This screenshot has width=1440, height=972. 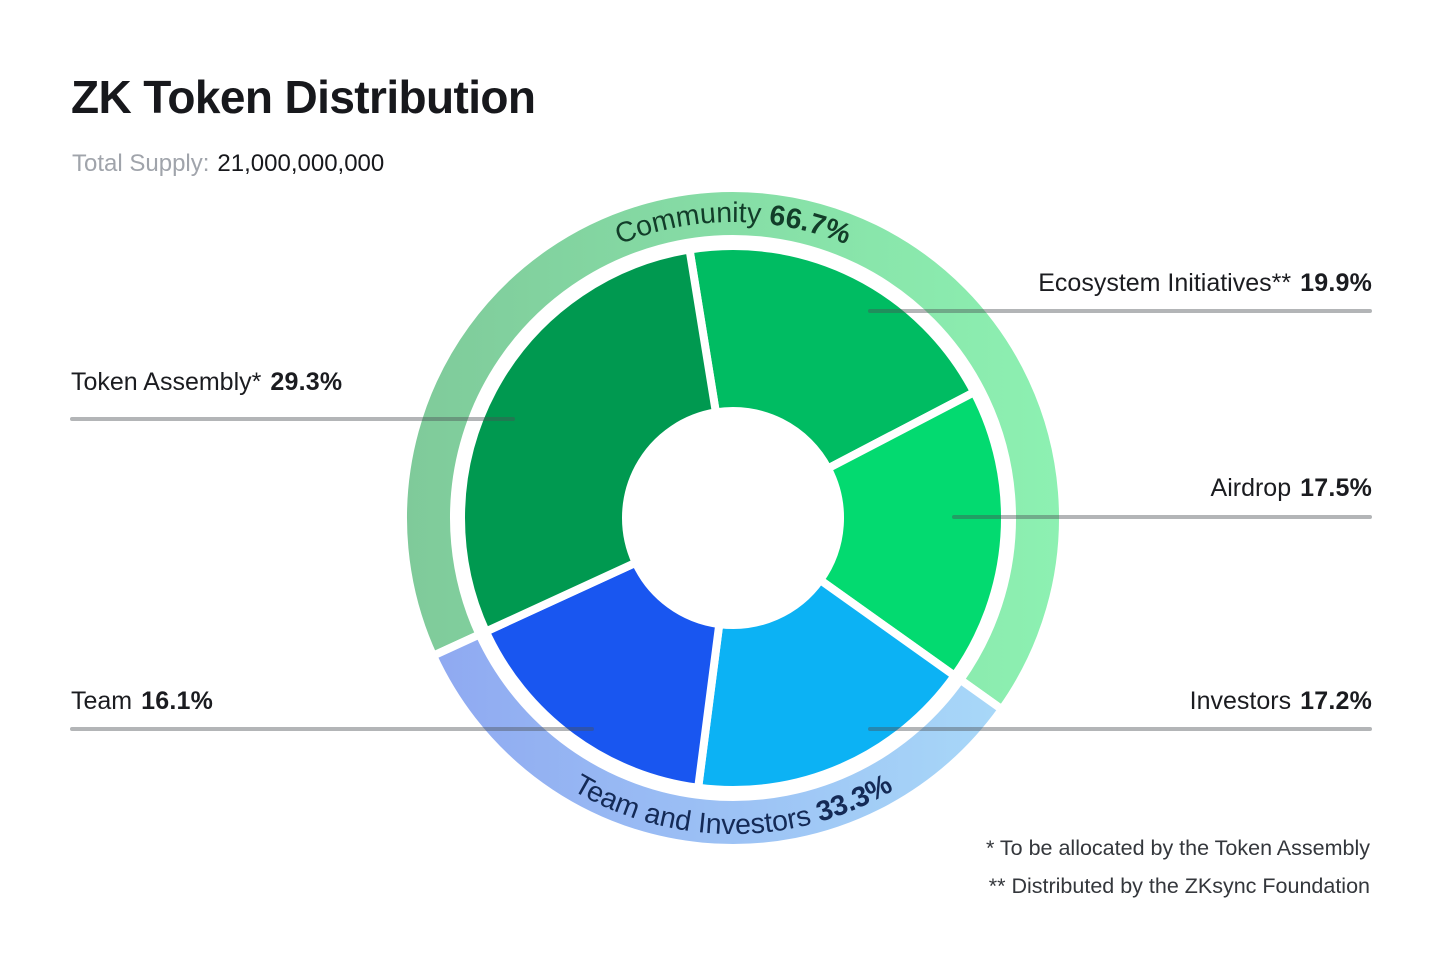 I want to click on total-supply-label: Total Supply:, so click(x=141, y=163).